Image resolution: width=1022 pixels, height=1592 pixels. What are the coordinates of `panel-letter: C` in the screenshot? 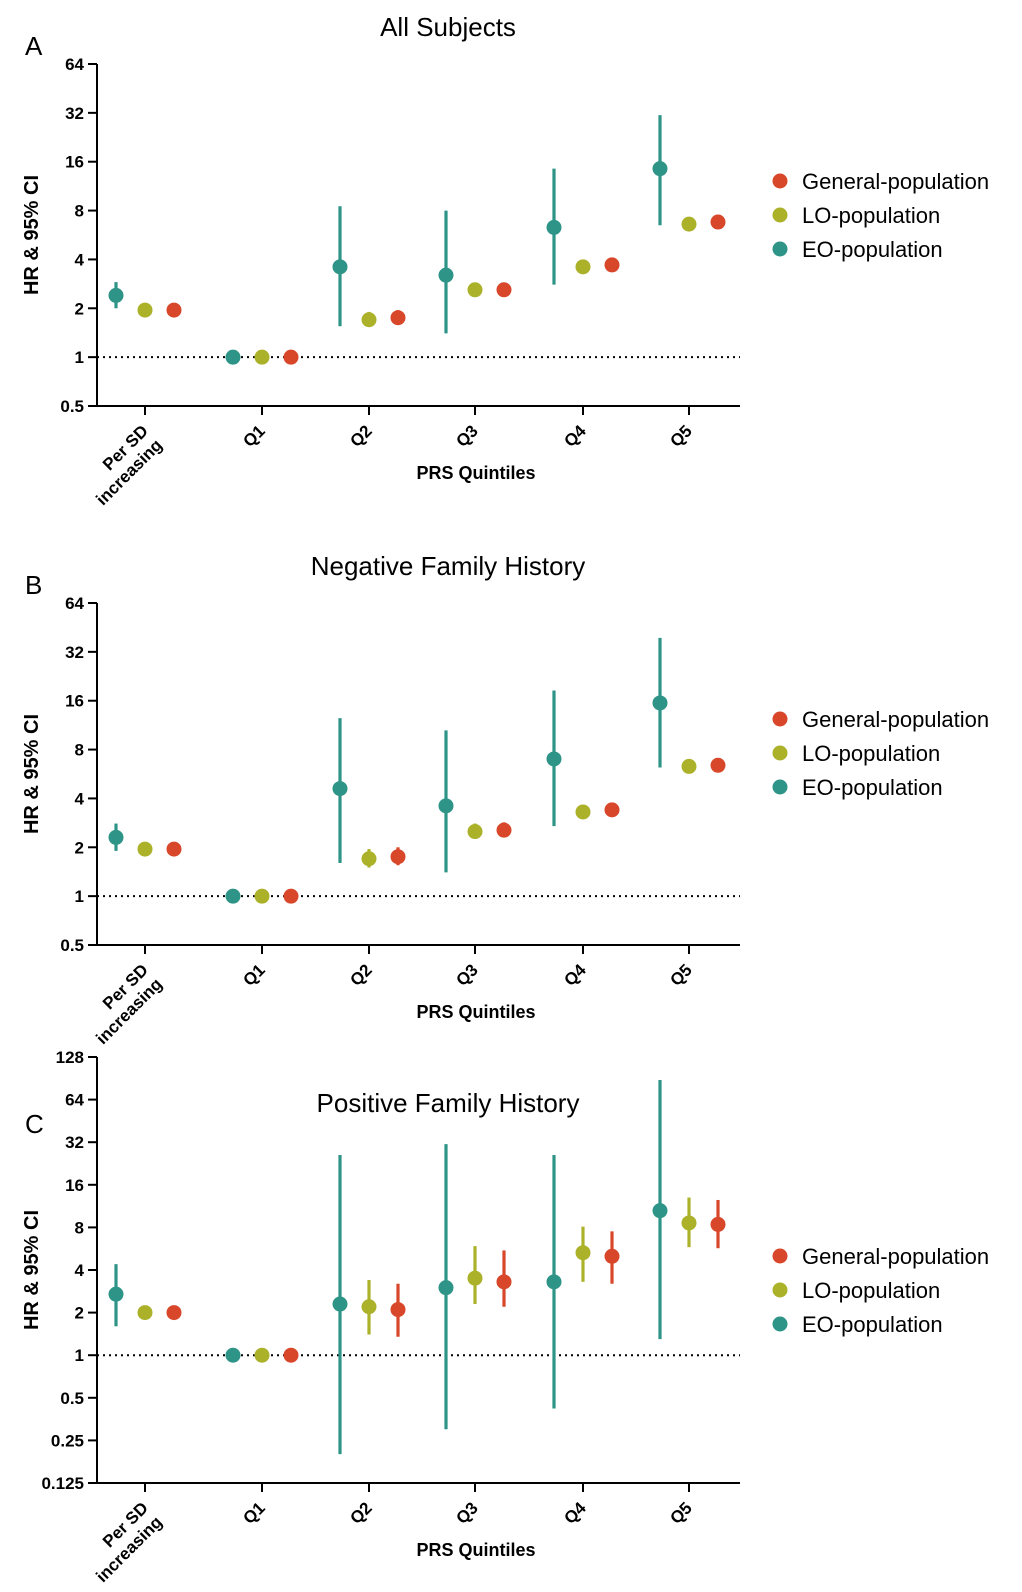 It's located at (34, 1124).